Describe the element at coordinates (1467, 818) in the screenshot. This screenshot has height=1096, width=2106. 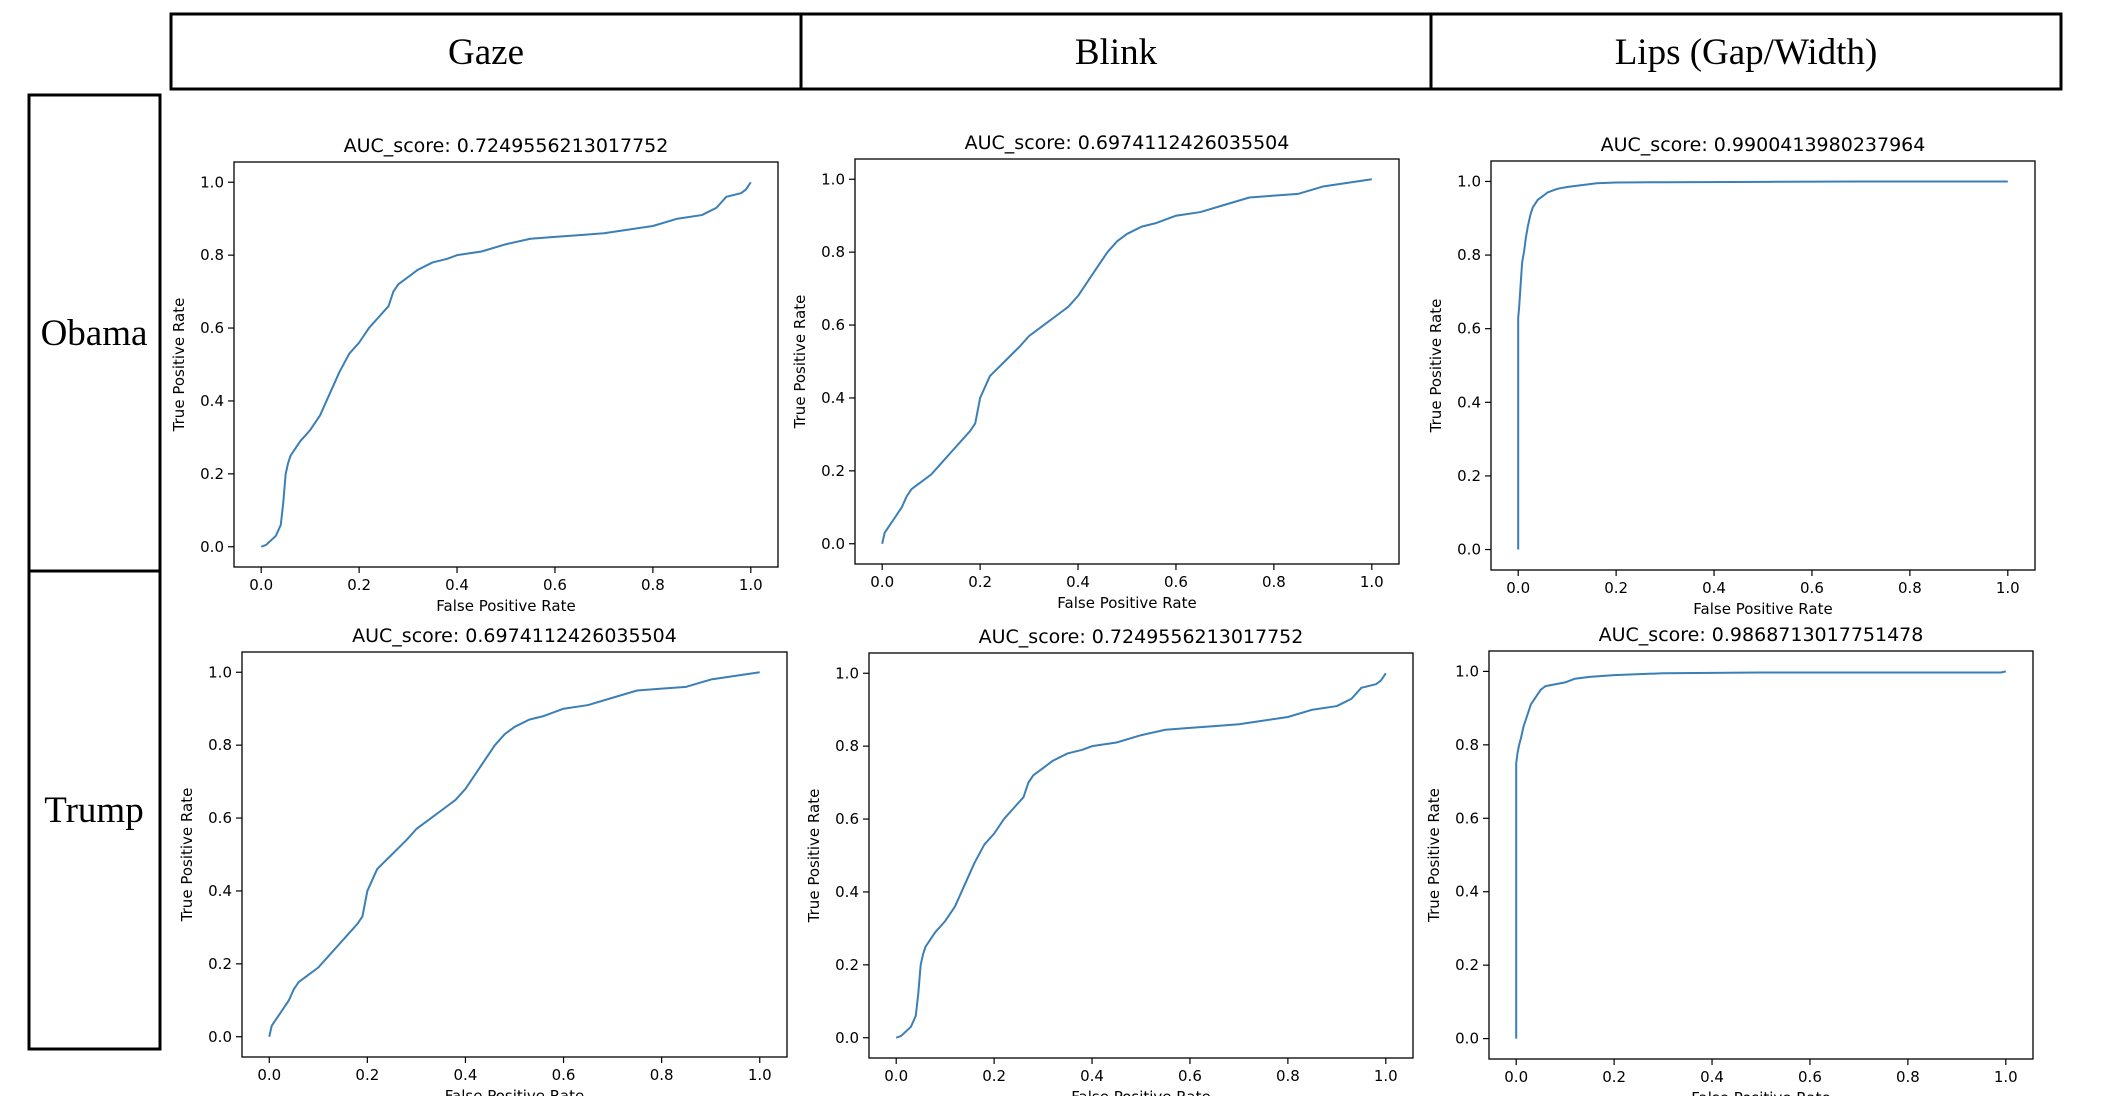
I see `roc-trump-lips-gap-width-ytick-label: 0.6` at that location.